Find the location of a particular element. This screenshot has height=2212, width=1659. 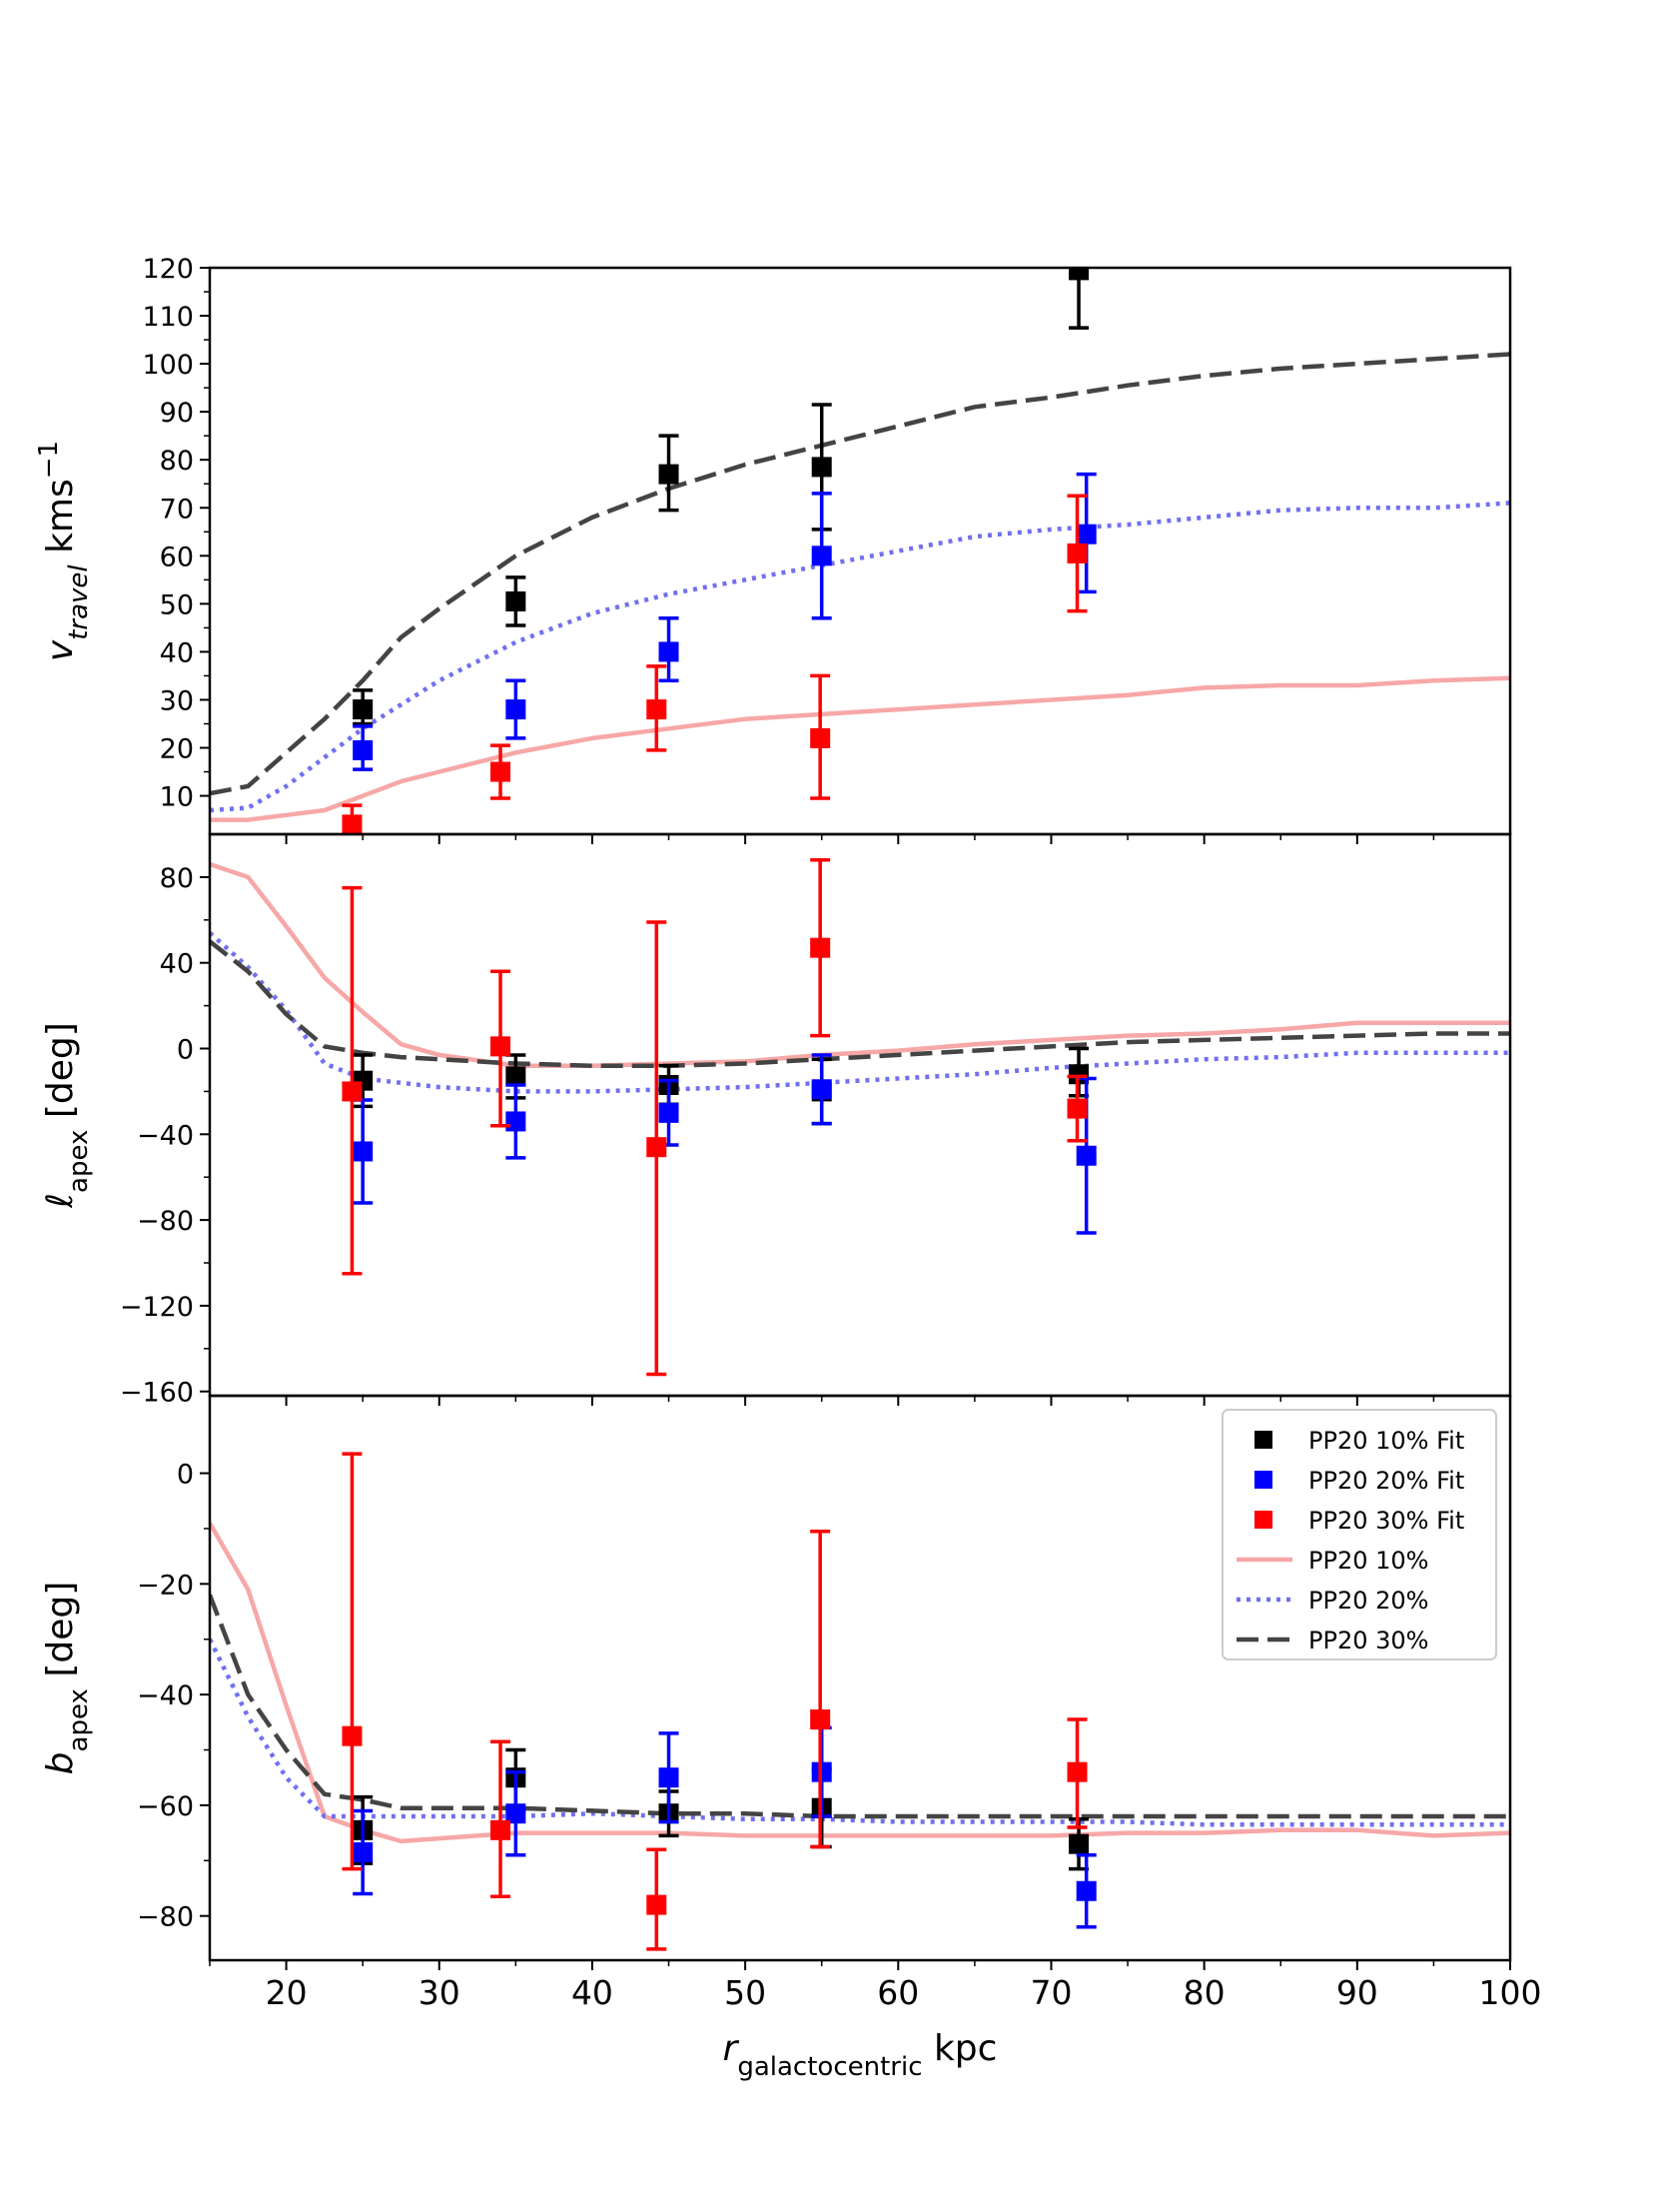

legend-frame is located at coordinates (1359, 1534).